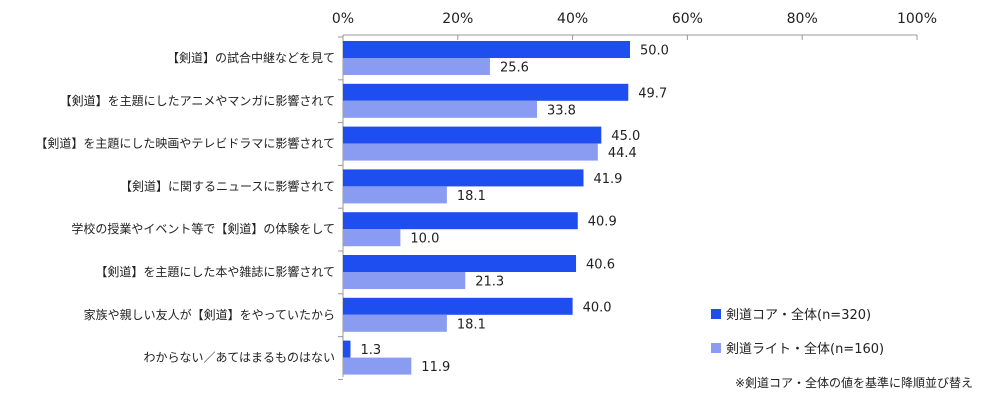  Describe the element at coordinates (797, 332) in the screenshot. I see `legend: 剣道コア・全体(n=320) 剣道ライト・全体(n=160)` at that location.